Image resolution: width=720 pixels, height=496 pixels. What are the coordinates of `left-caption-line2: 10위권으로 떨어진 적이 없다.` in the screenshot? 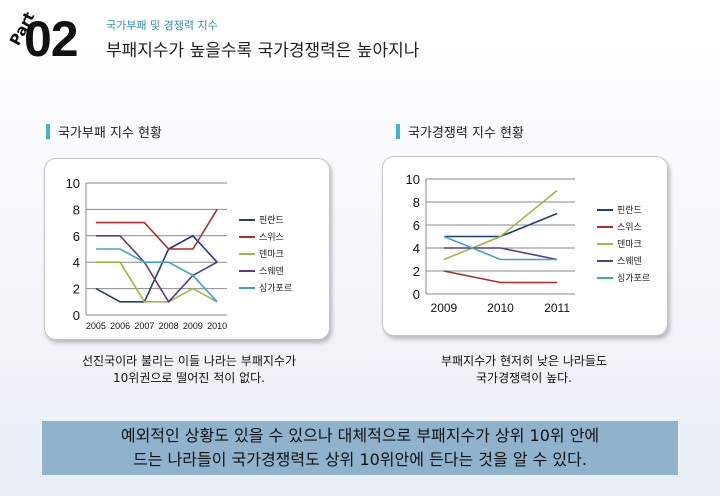 It's located at (189, 378).